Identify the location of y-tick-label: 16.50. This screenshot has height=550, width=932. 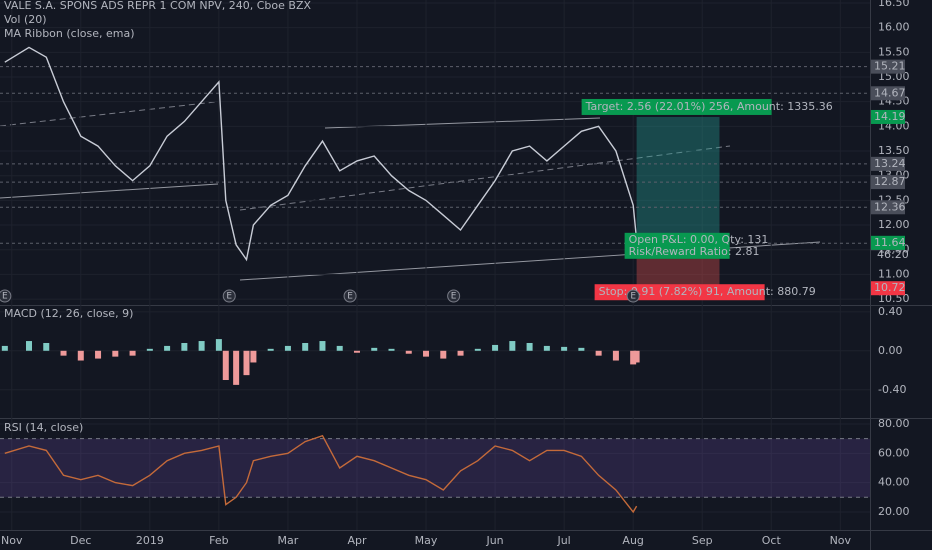
(894, 4).